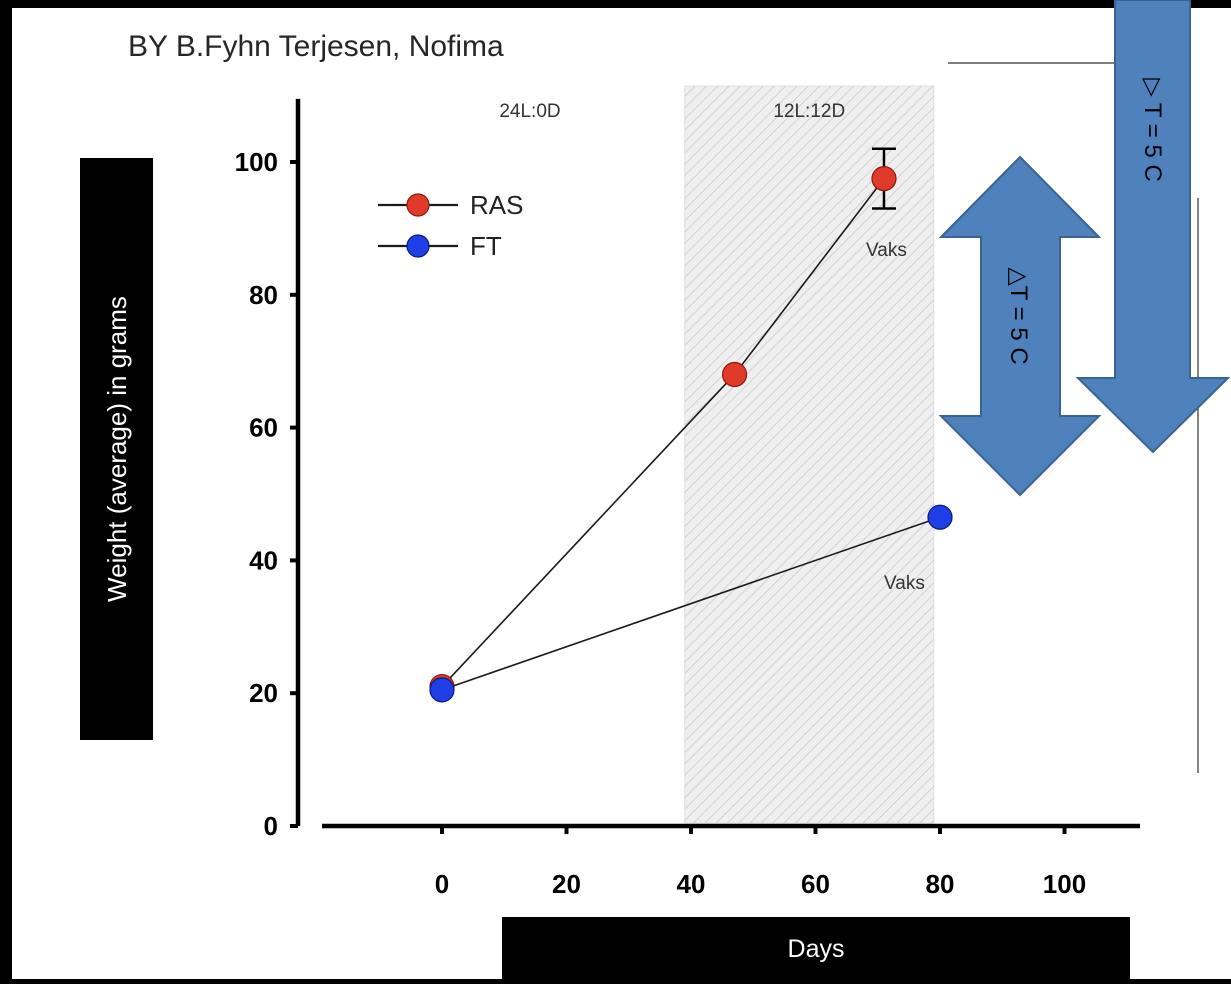 This screenshot has height=984, width=1231. What do you see at coordinates (691, 603) in the screenshot?
I see `series-line-ft` at bounding box center [691, 603].